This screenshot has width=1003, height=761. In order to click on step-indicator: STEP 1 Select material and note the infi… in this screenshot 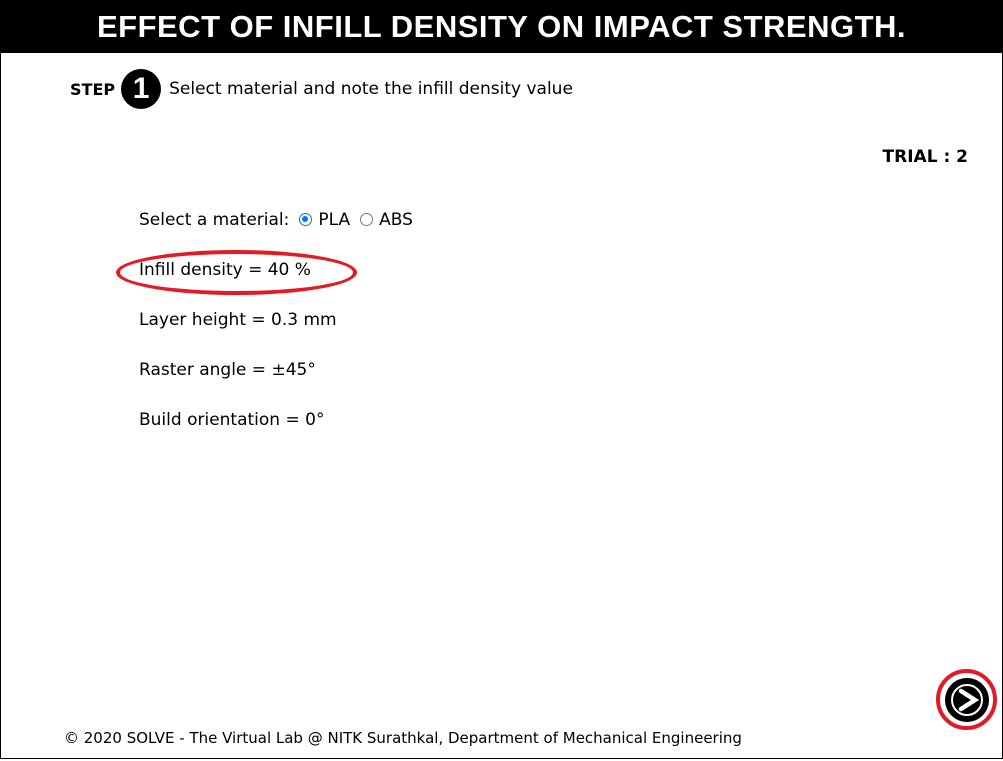, I will do `click(321, 89)`.